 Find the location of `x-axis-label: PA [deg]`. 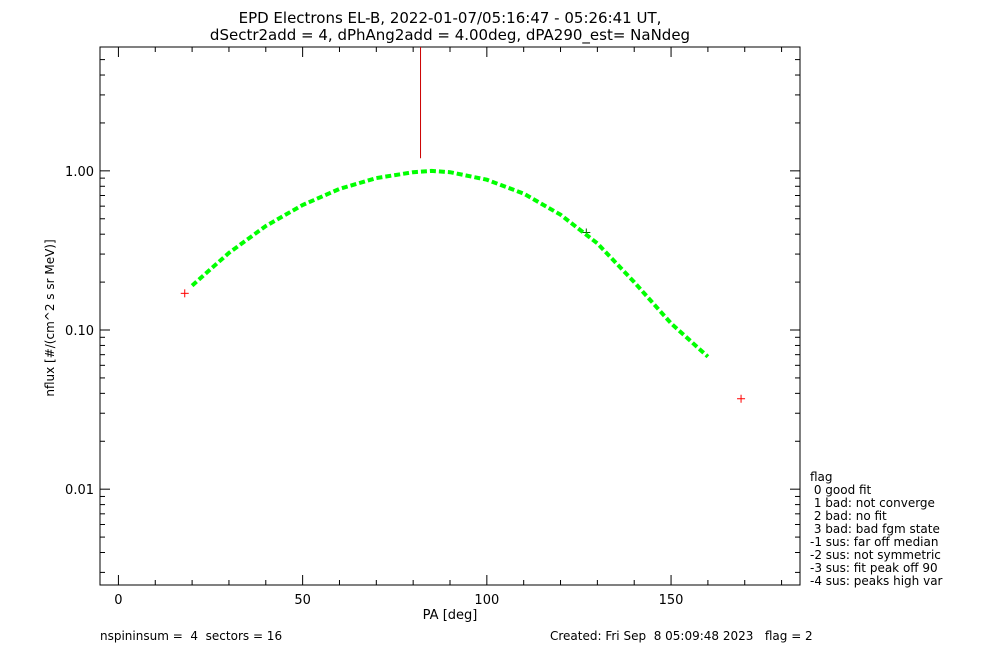

x-axis-label: PA [deg] is located at coordinates (450, 615).